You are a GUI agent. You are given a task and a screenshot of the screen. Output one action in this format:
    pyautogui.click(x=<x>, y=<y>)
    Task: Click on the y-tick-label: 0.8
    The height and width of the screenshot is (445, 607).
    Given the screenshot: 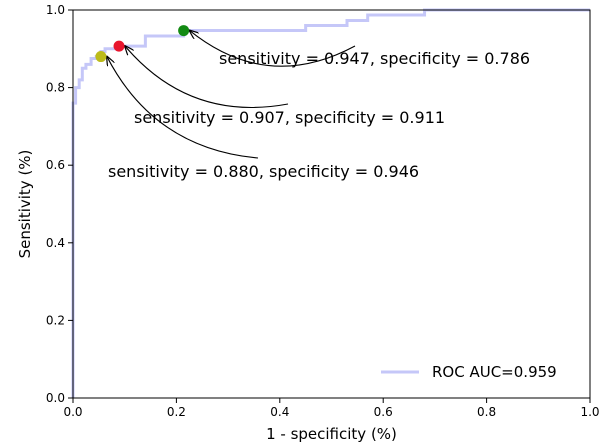 What is the action you would take?
    pyautogui.click(x=55, y=88)
    